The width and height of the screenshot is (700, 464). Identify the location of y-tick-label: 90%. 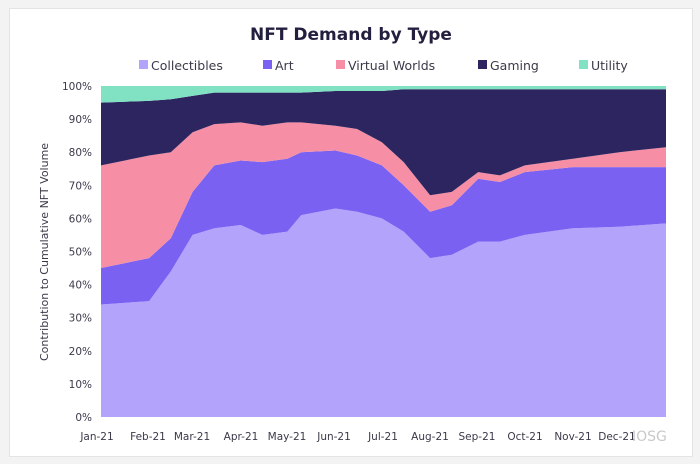
(80, 120).